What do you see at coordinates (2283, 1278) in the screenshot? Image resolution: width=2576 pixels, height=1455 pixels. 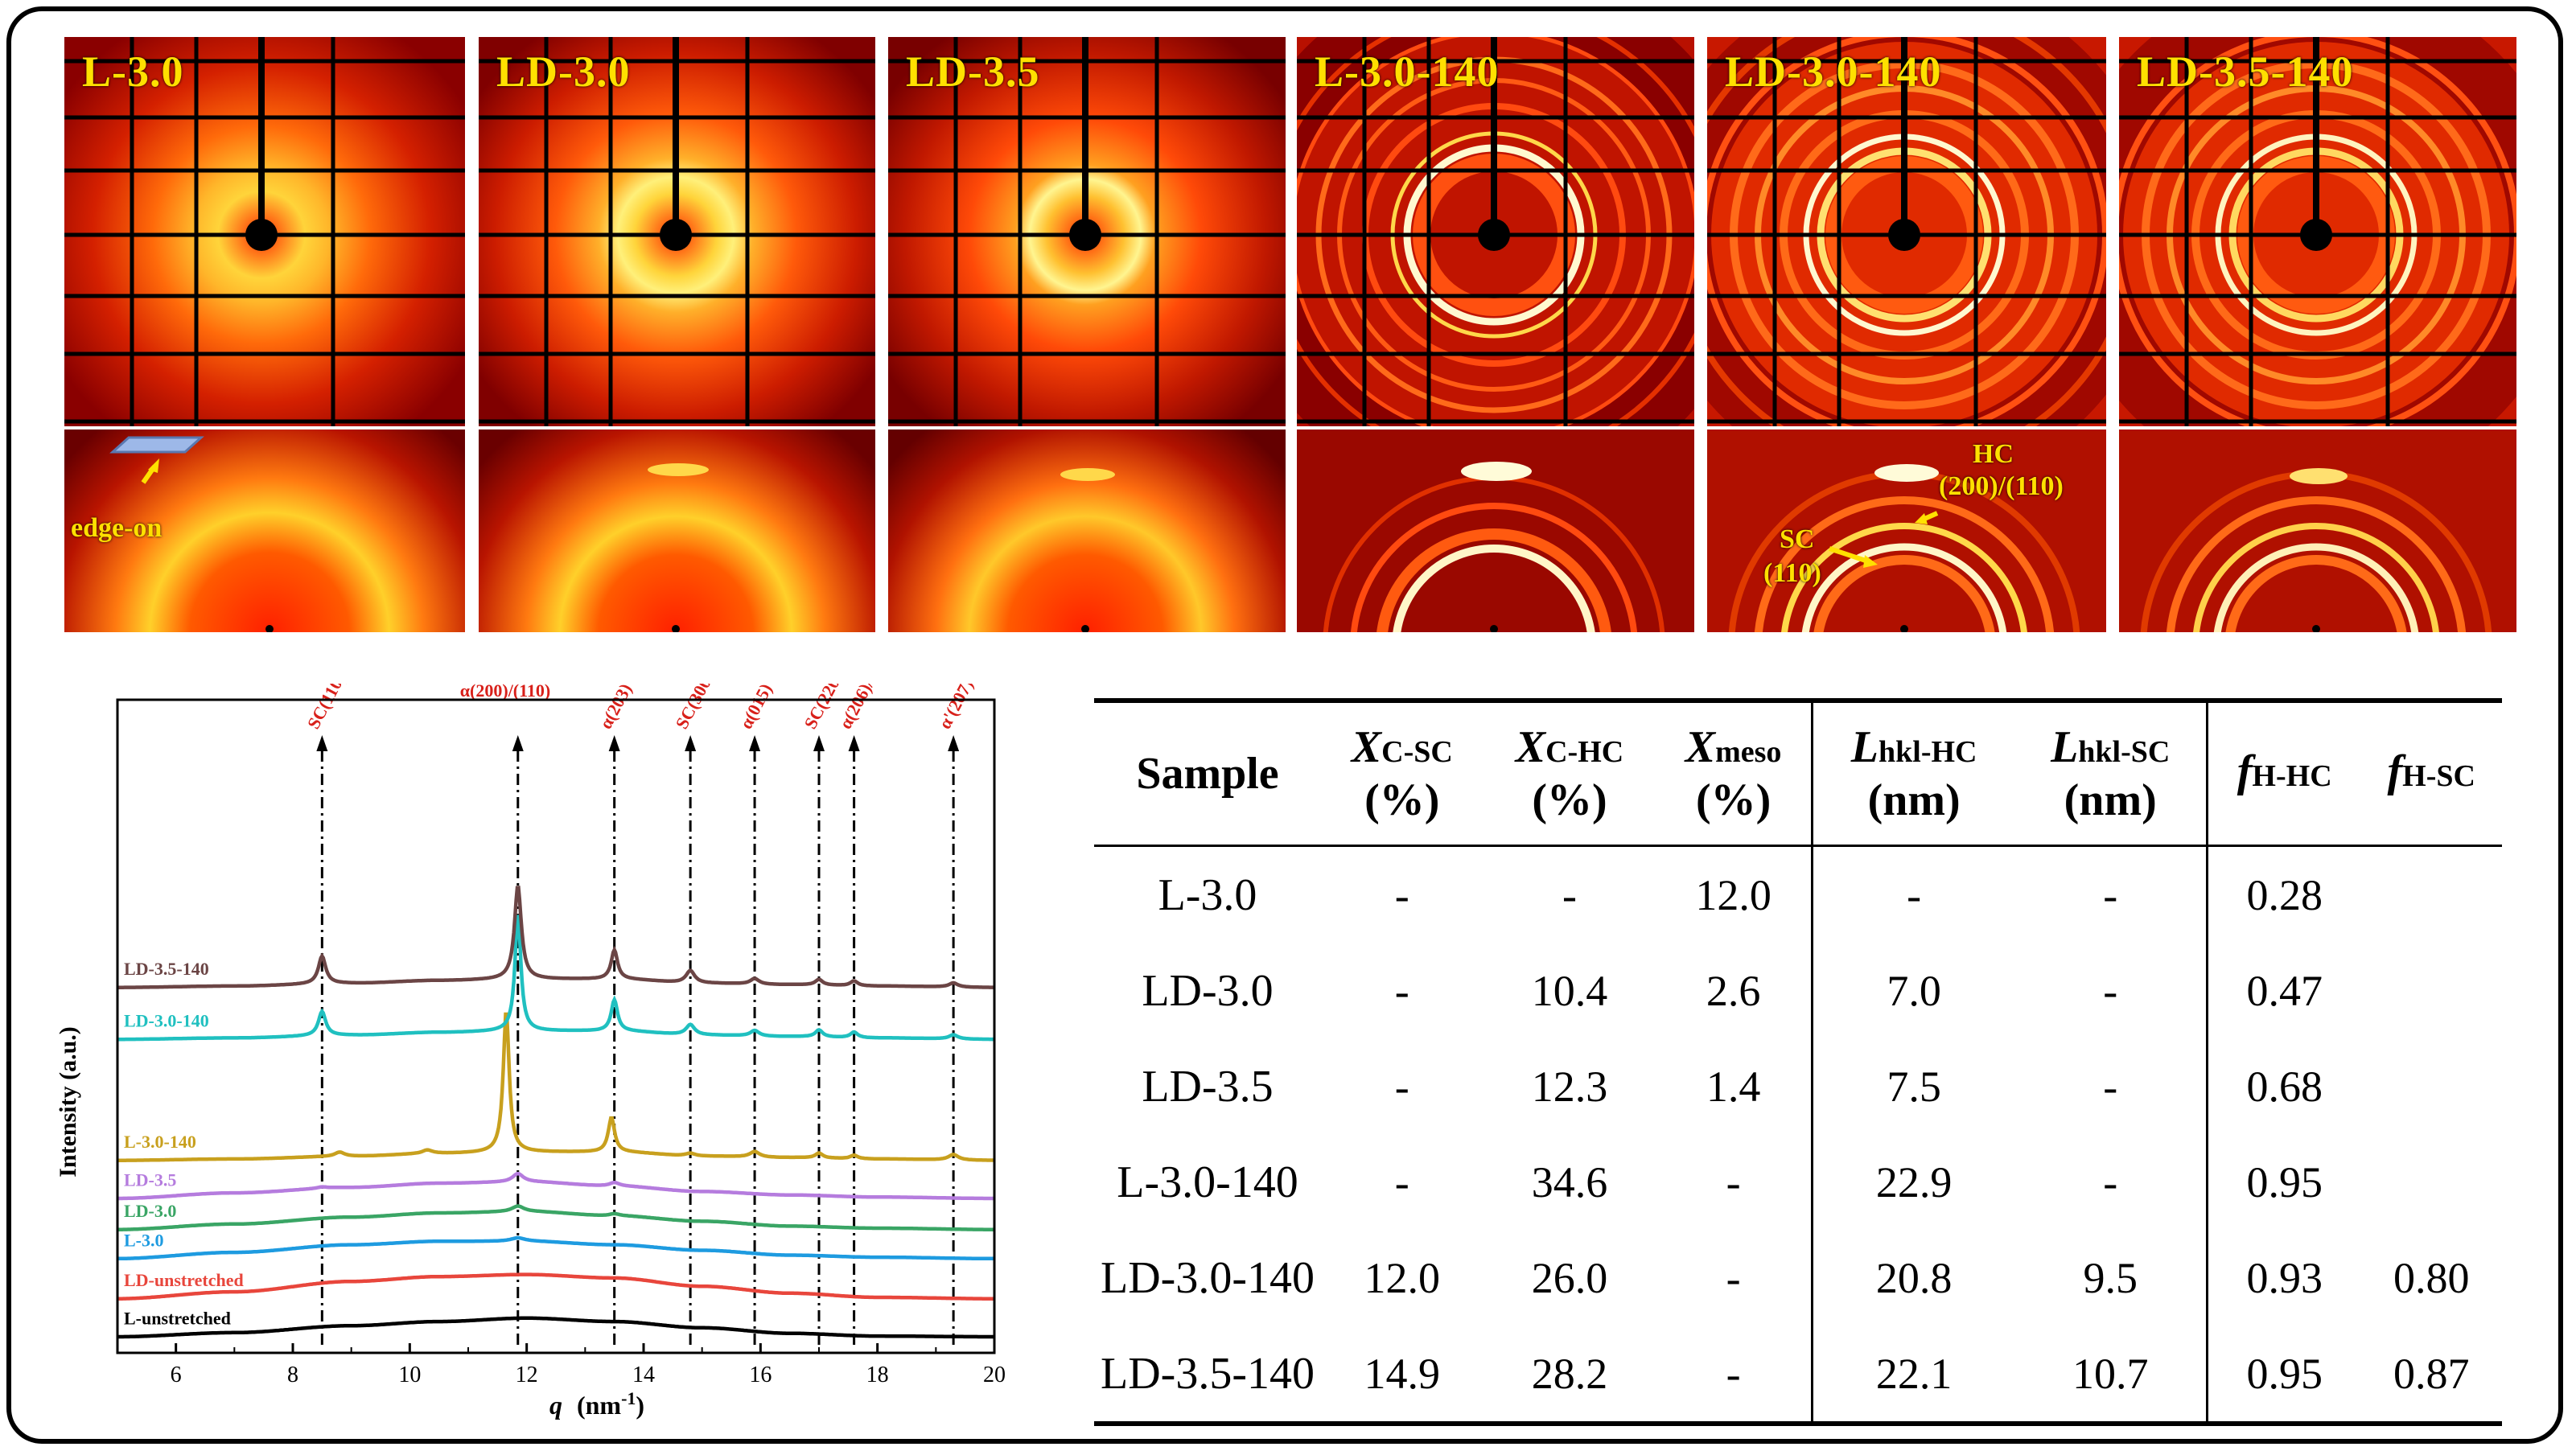 I see `table-cell: 0.93` at bounding box center [2283, 1278].